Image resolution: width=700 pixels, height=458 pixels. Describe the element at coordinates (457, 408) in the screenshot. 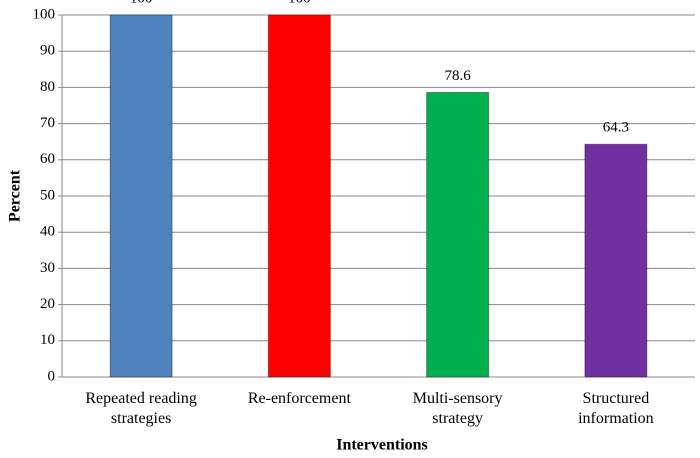

I see `x-tick-label: Multi-sensory strategy` at that location.